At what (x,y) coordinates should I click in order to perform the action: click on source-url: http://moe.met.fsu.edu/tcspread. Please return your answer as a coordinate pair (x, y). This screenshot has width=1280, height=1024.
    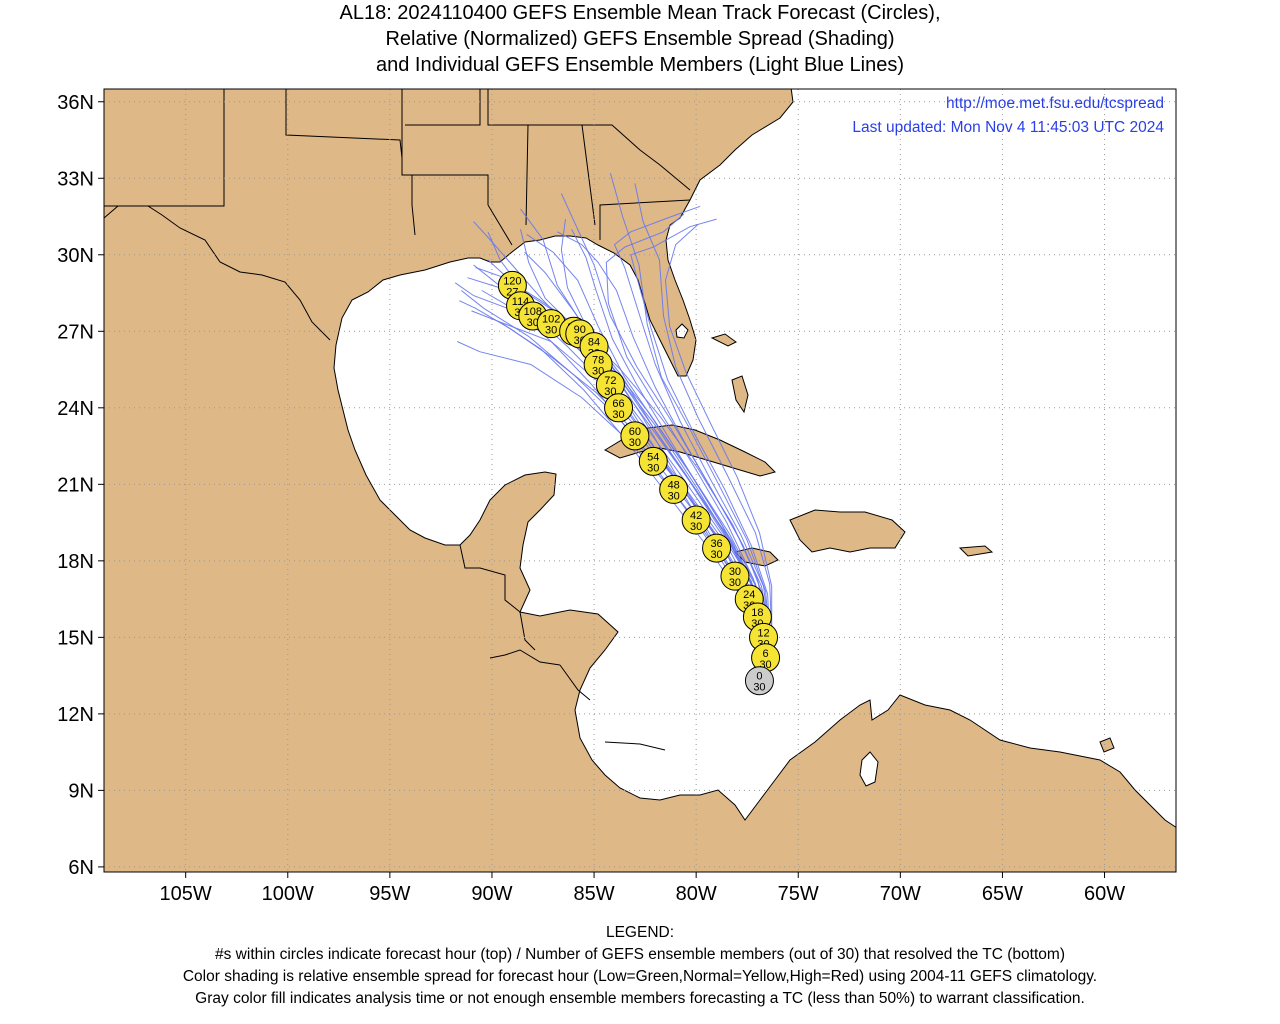
    Looking at the image, I should click on (1055, 103).